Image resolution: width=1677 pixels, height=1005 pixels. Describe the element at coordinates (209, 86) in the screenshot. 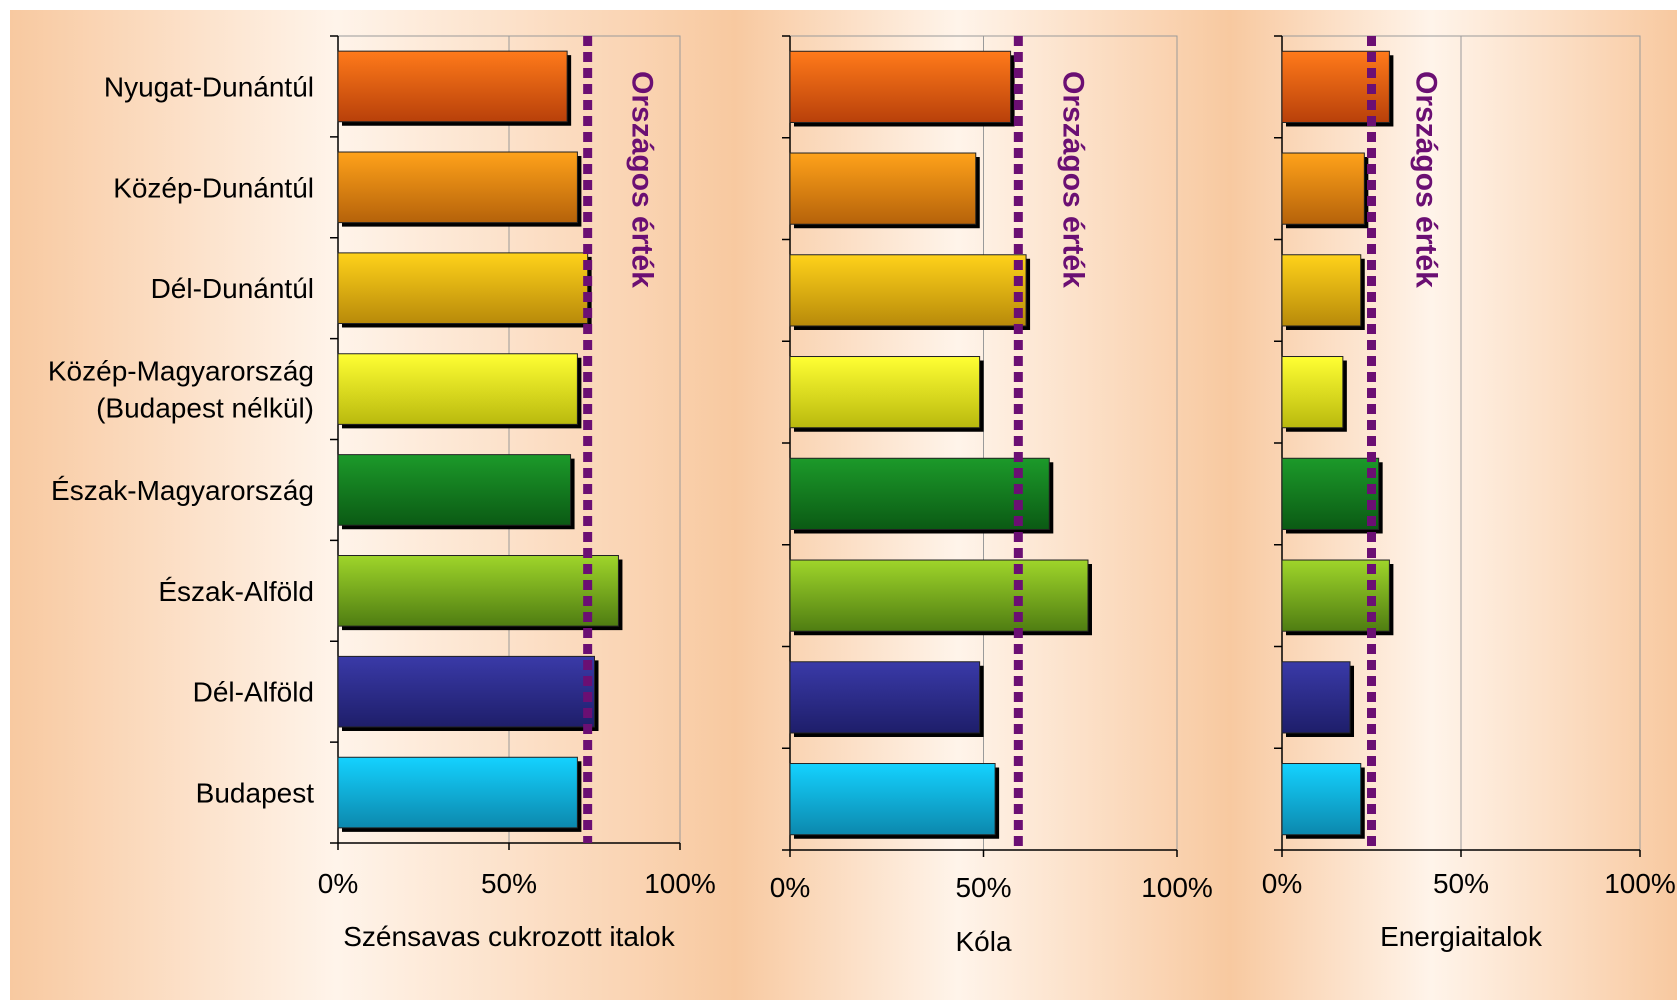

I see `category-label: Nyugat-Dunántúl` at that location.